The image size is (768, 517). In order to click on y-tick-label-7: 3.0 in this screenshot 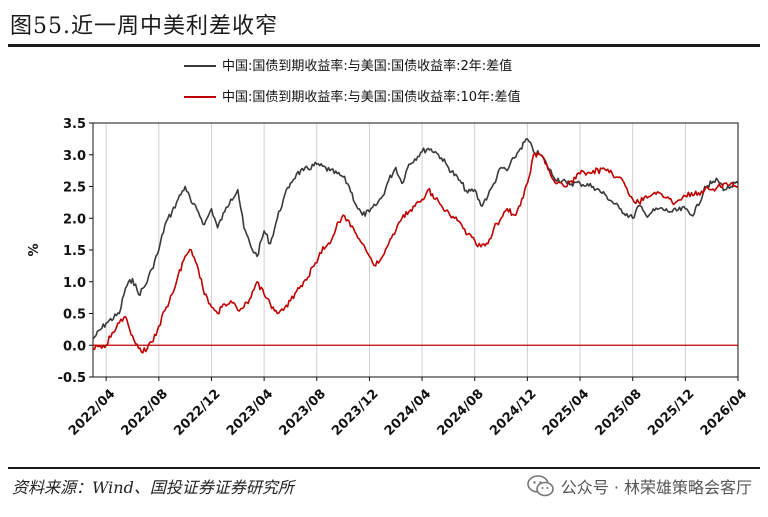, I will do `click(74, 156)`.